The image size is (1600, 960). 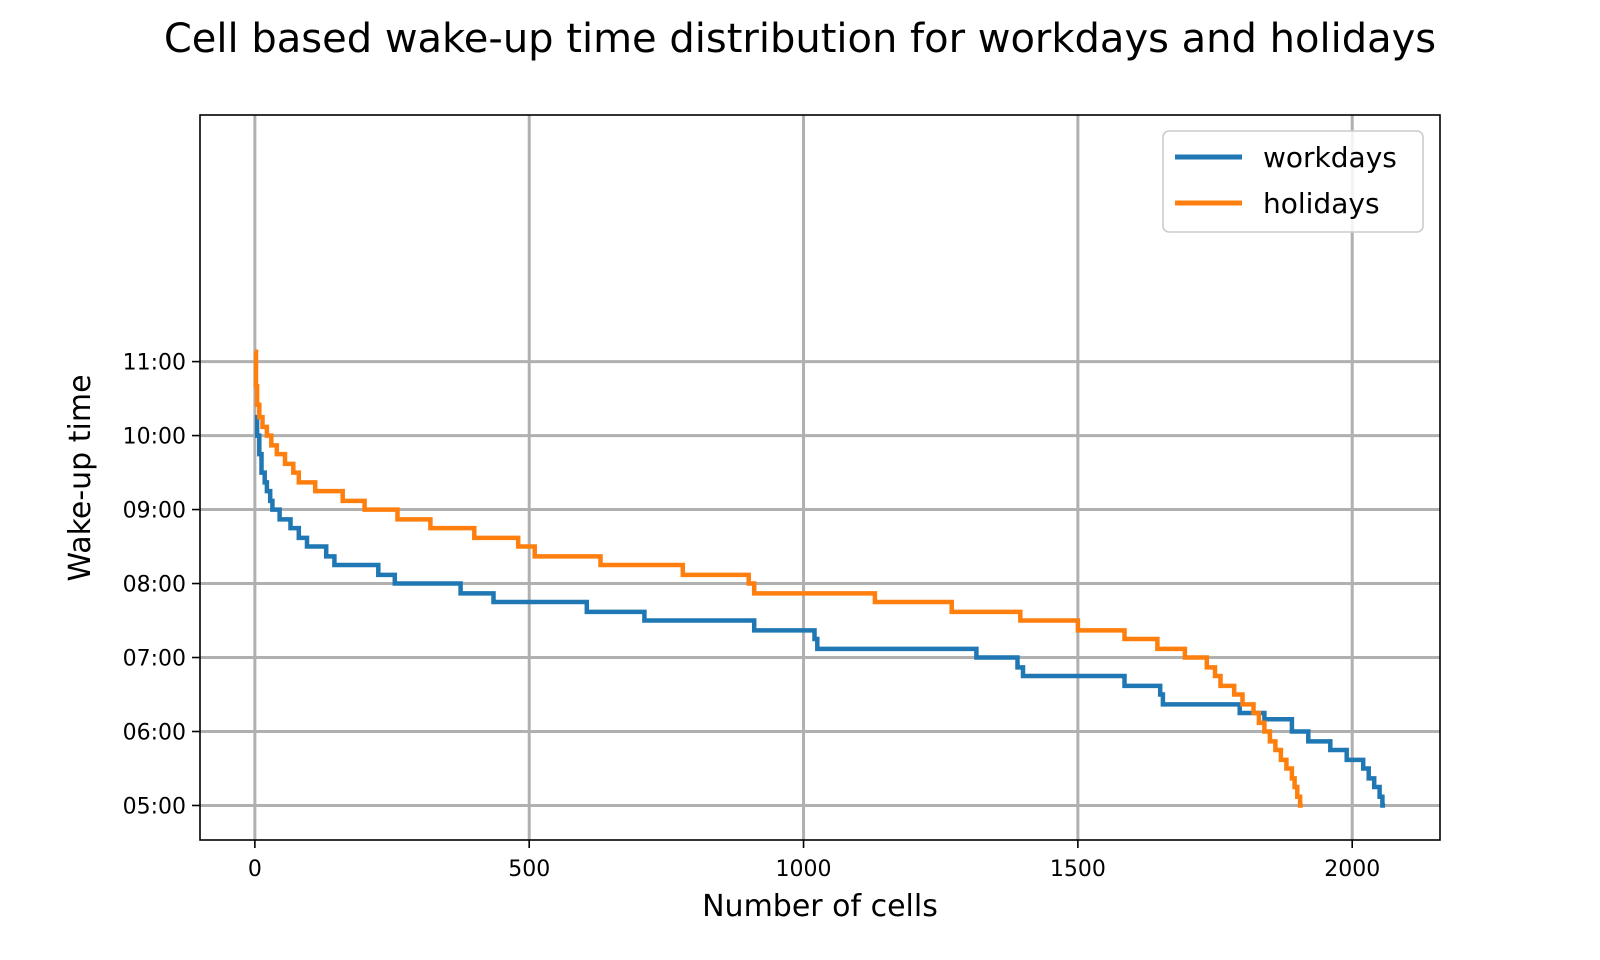 I want to click on x-tick-label: 1500, so click(x=1078, y=869).